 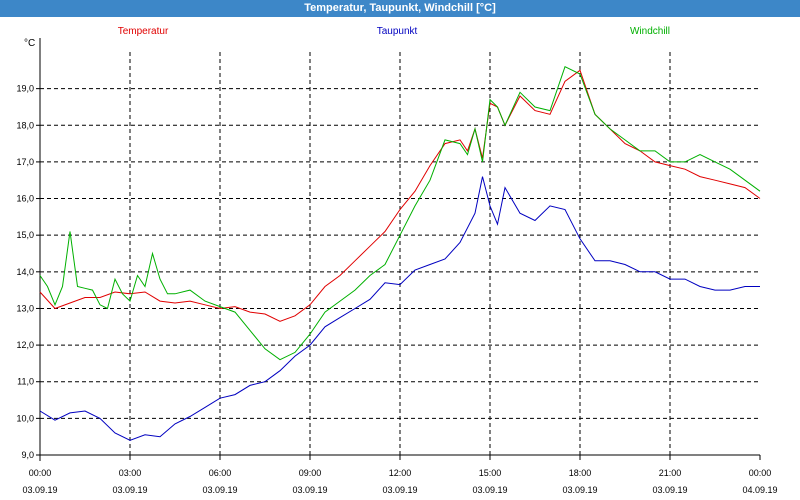 What do you see at coordinates (650, 31) in the screenshot?
I see `legend-item-windchill: Windchill` at bounding box center [650, 31].